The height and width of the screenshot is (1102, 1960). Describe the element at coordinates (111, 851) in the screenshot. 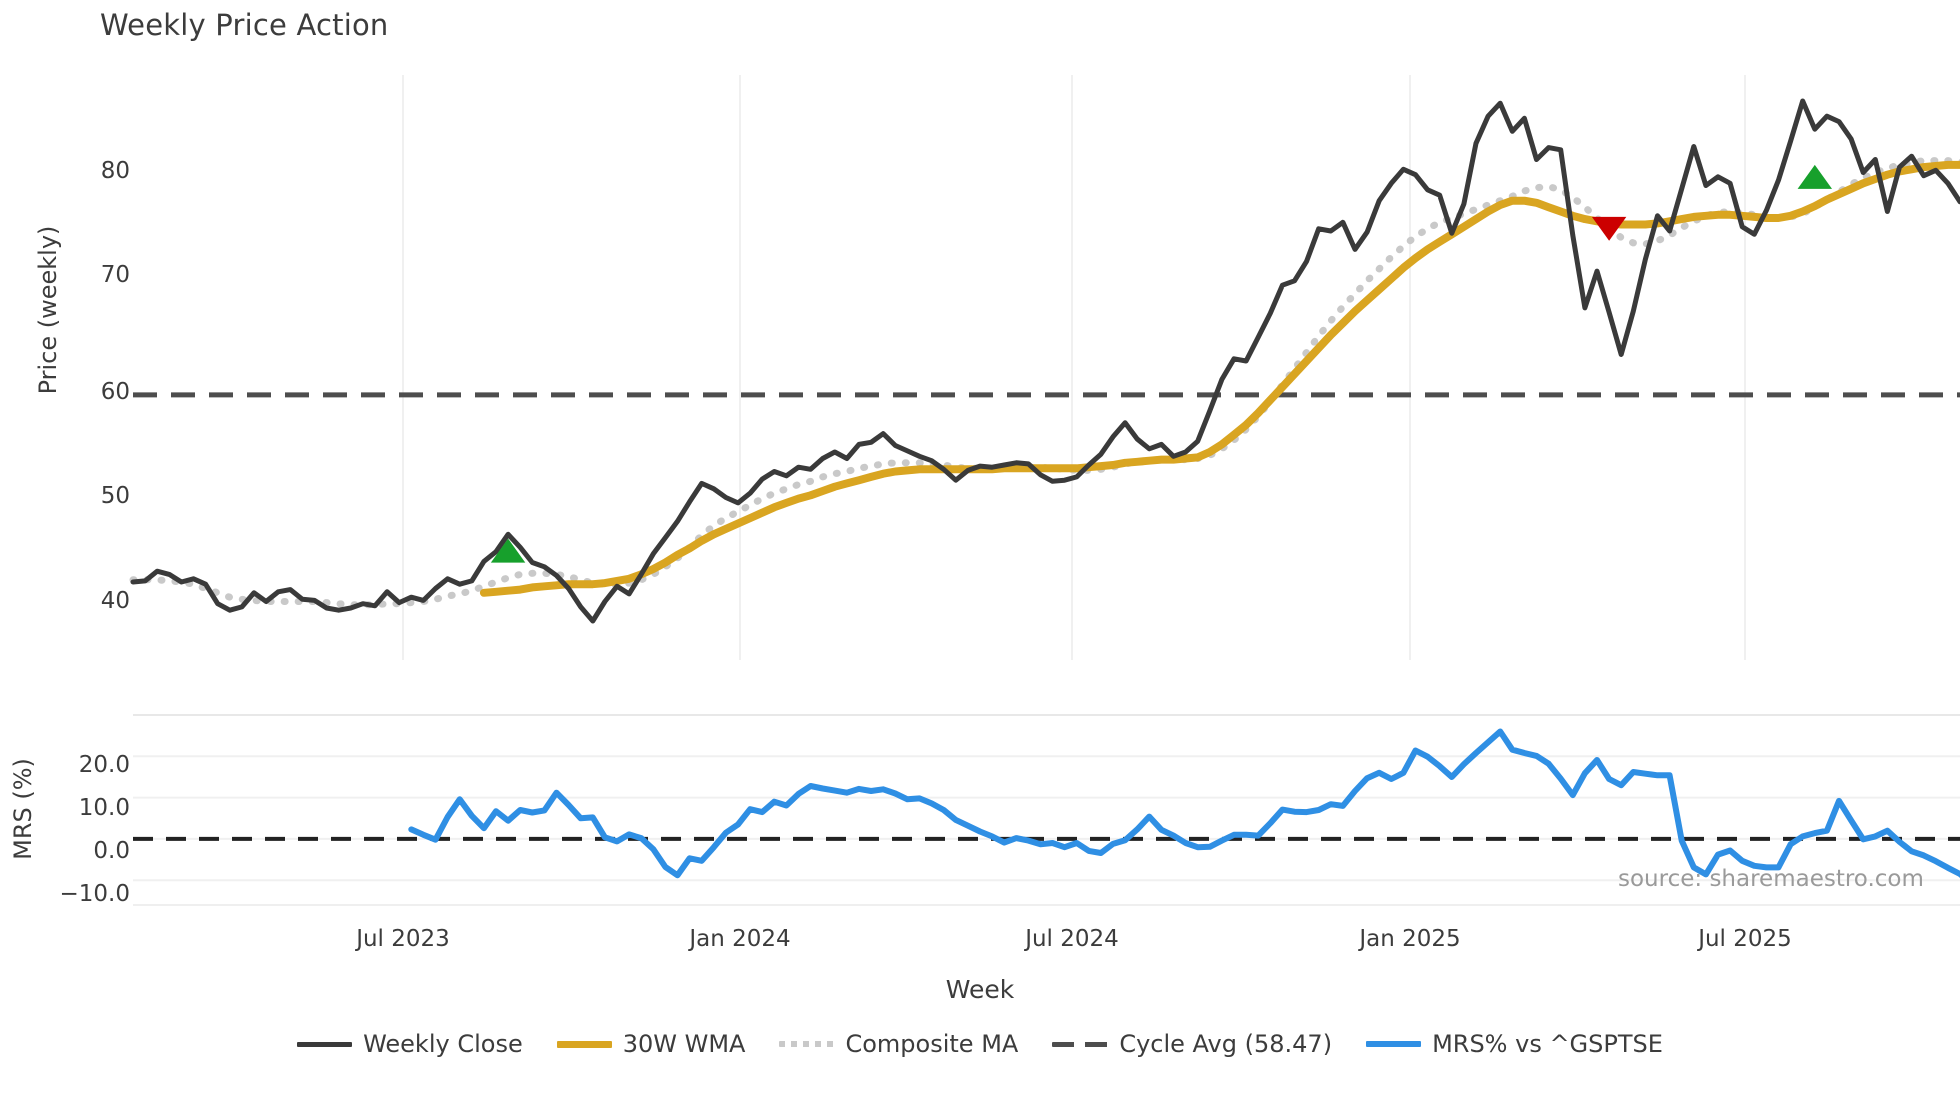

I see `y-tick-mrs-0: 0.0` at that location.